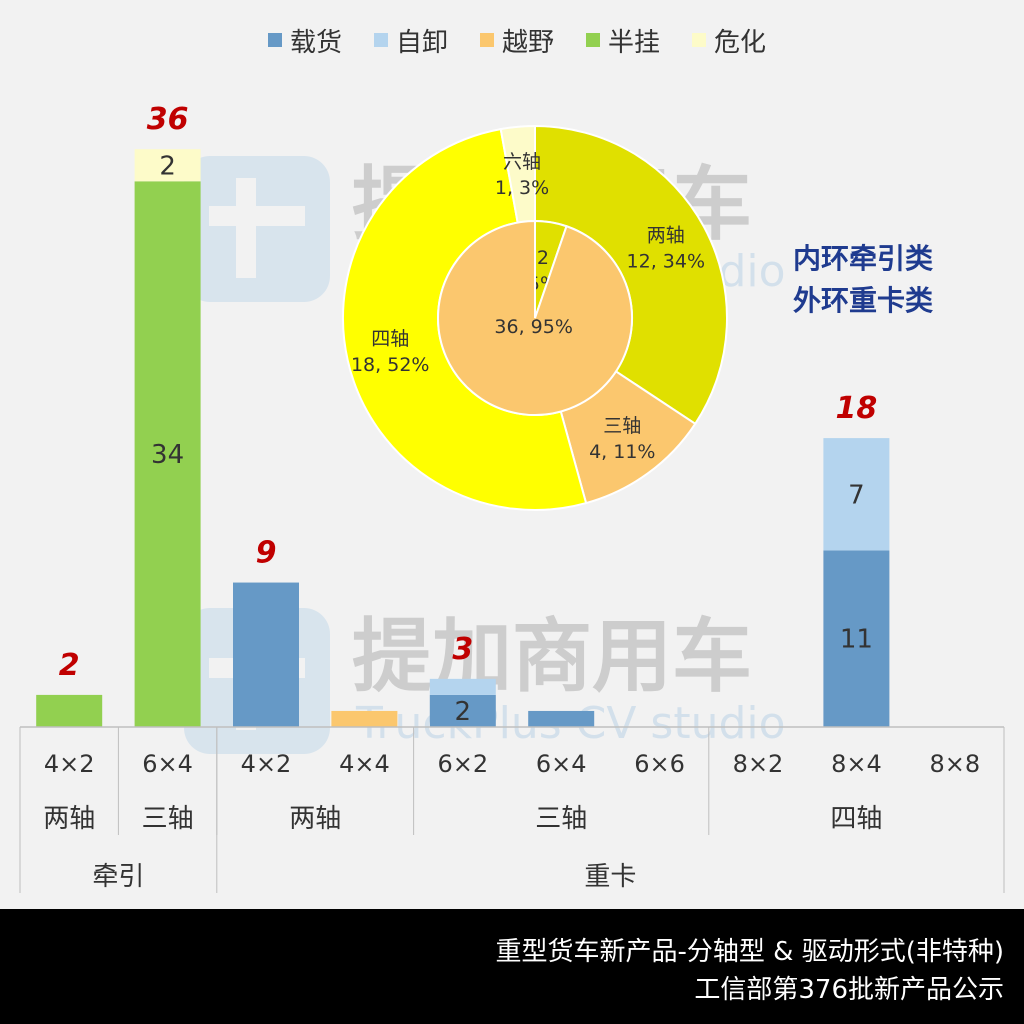 The image size is (1024, 1024). I want to click on inner-ring-slice-label: 36, 95%, so click(533, 327).